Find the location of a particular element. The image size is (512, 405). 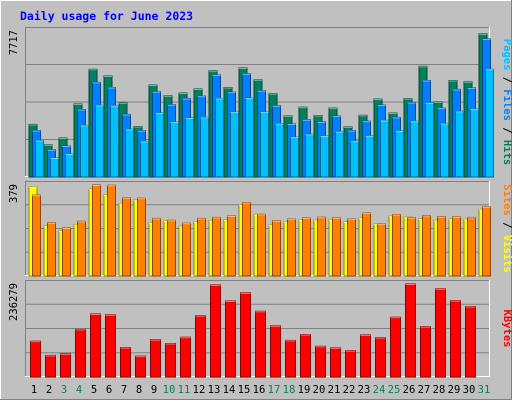

x-tick-label: 16 is located at coordinates (259, 390).